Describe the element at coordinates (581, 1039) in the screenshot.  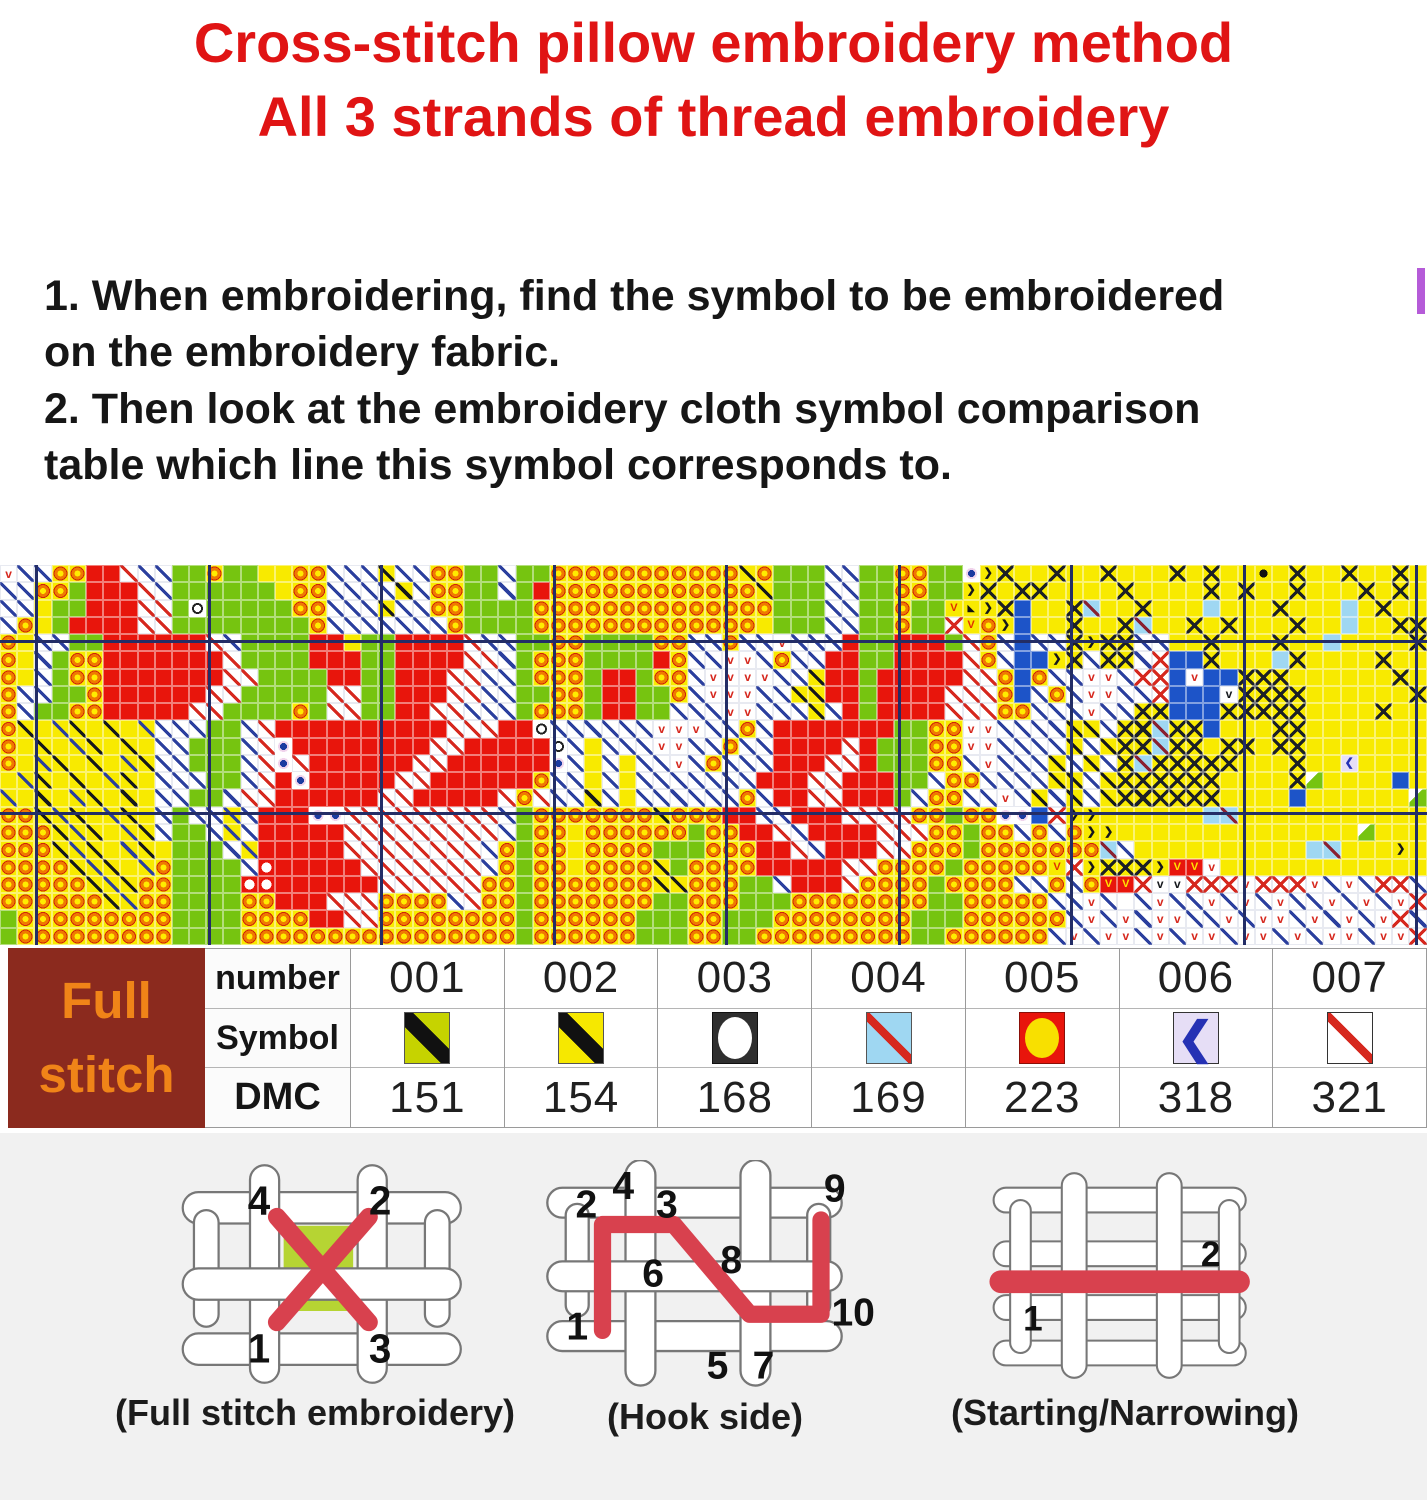
I see `symbol-cell` at that location.